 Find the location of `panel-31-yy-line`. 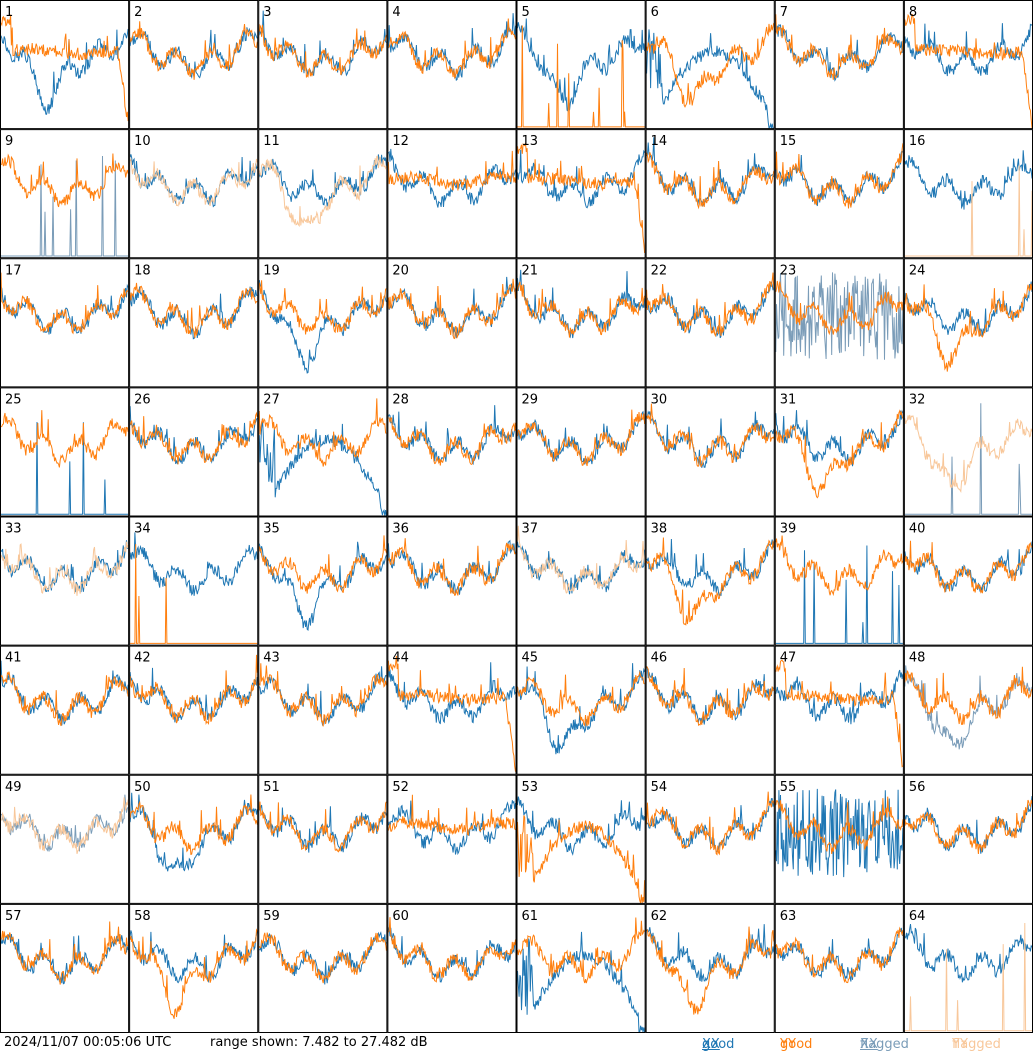

panel-31-yy-line is located at coordinates (839, 454).